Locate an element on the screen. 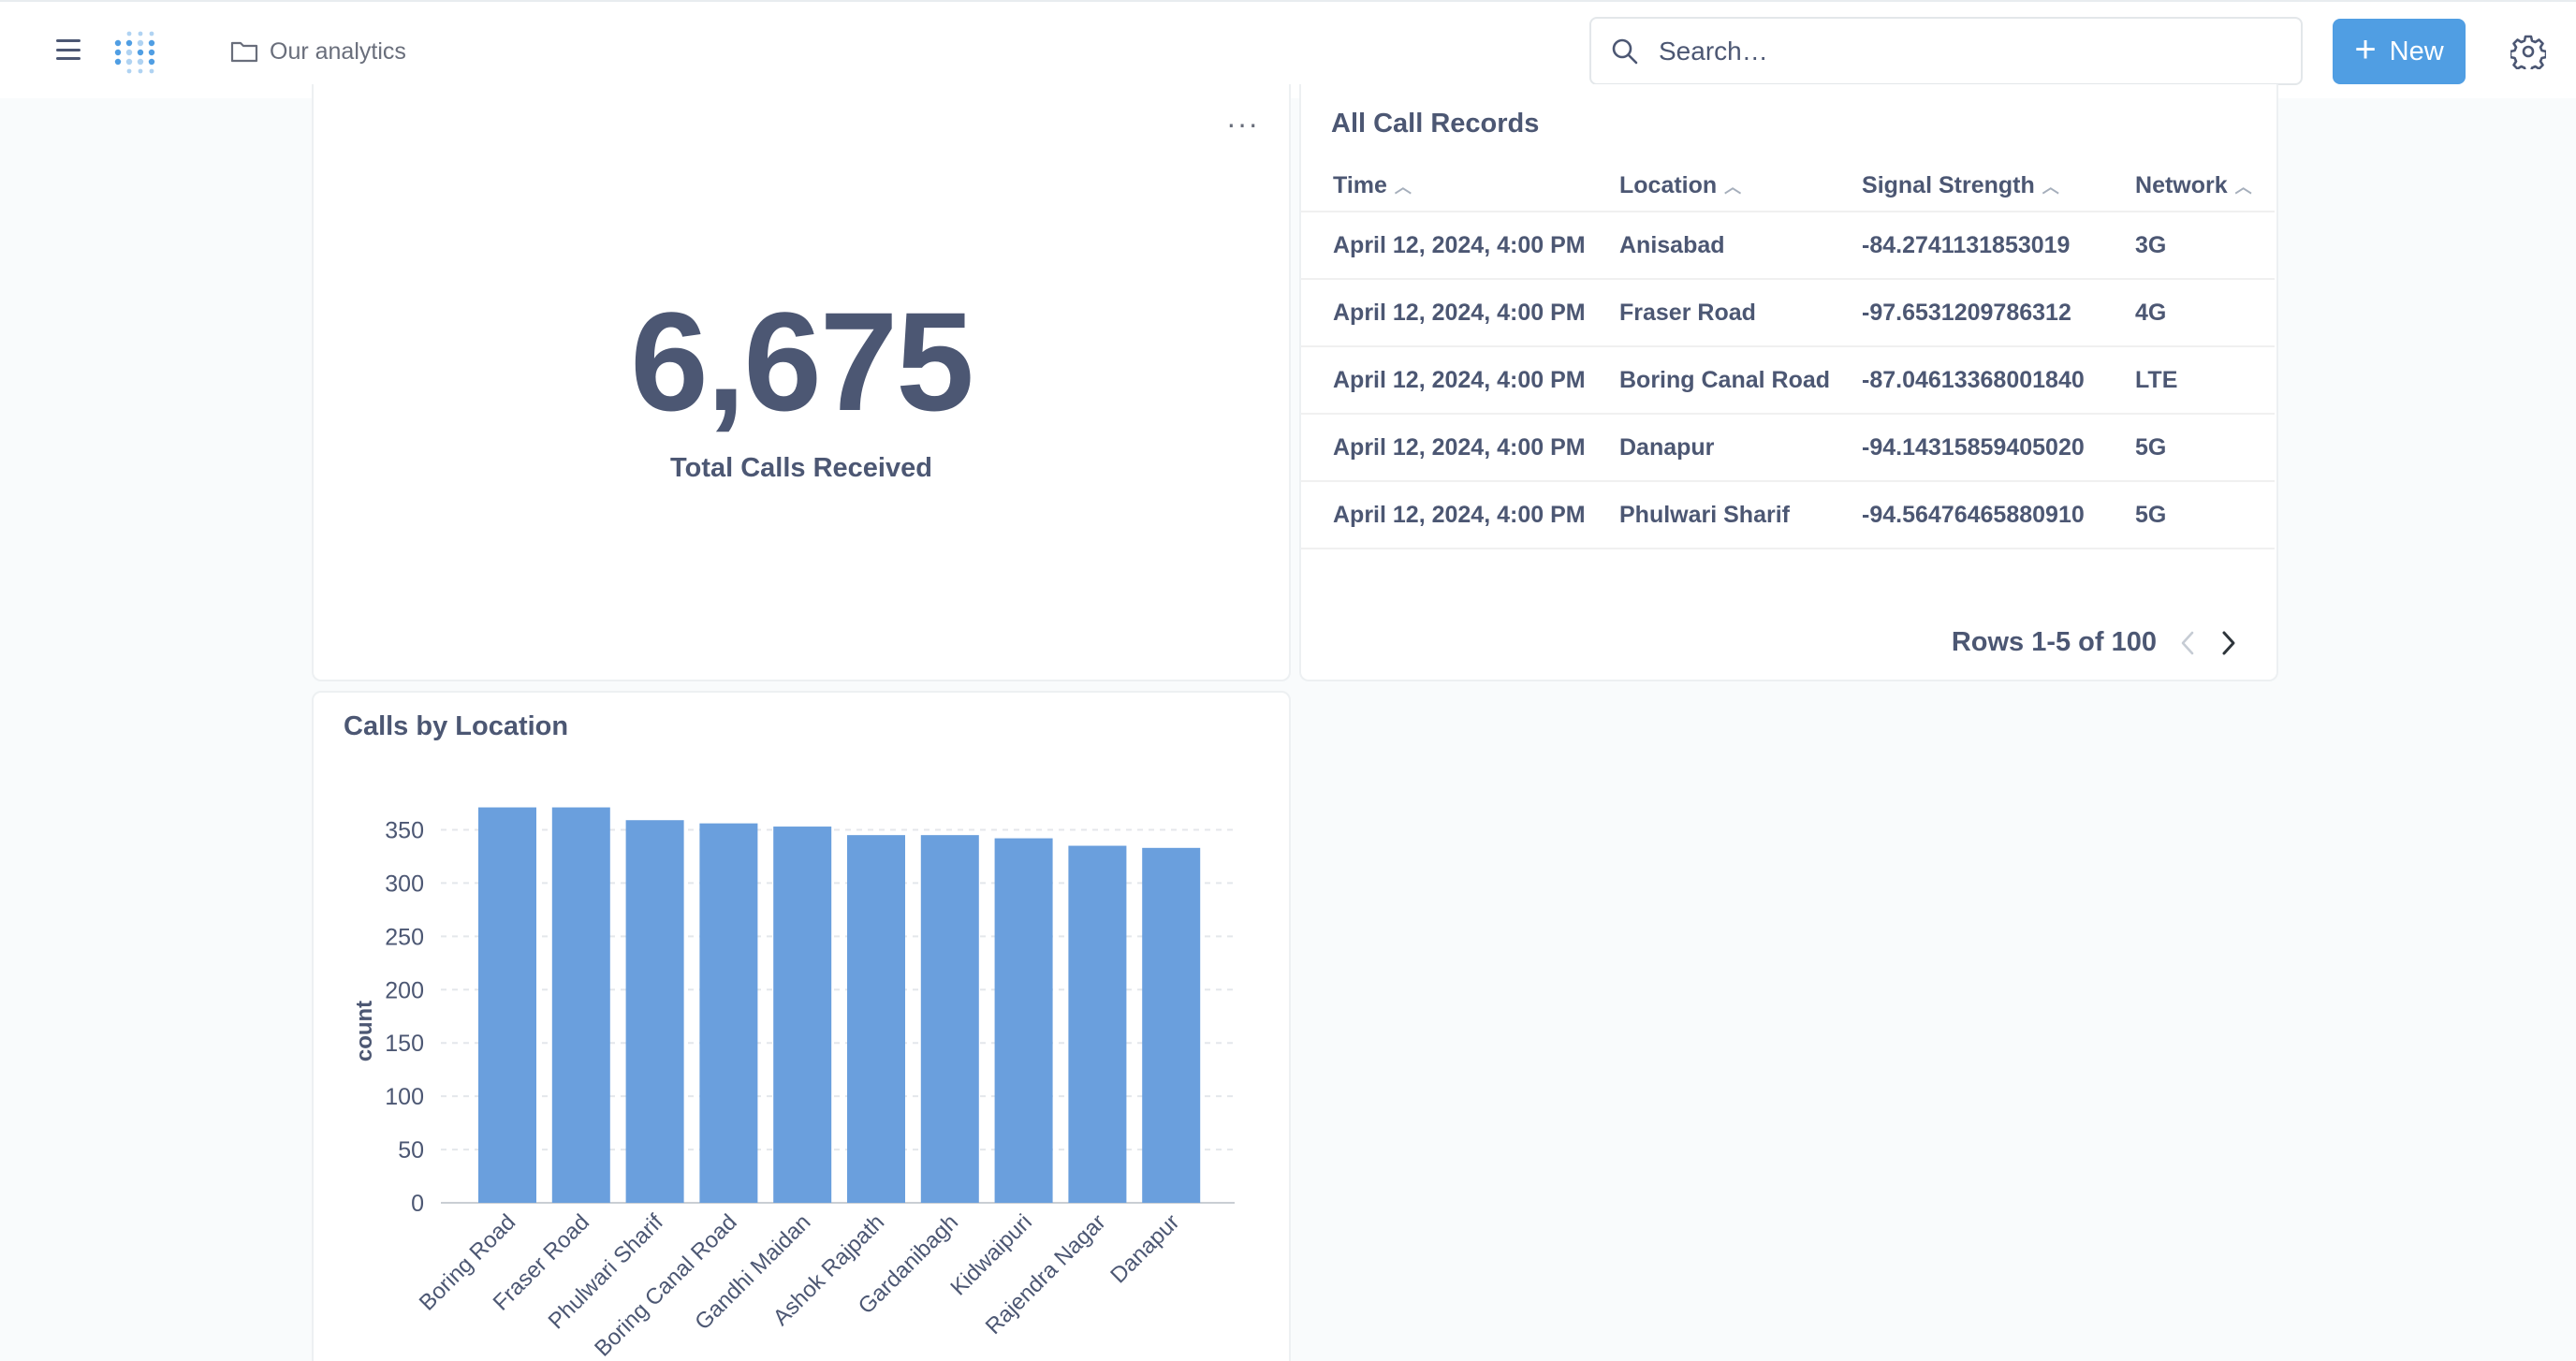 The height and width of the screenshot is (1361, 2576). y-tick-label: 300 is located at coordinates (404, 884).